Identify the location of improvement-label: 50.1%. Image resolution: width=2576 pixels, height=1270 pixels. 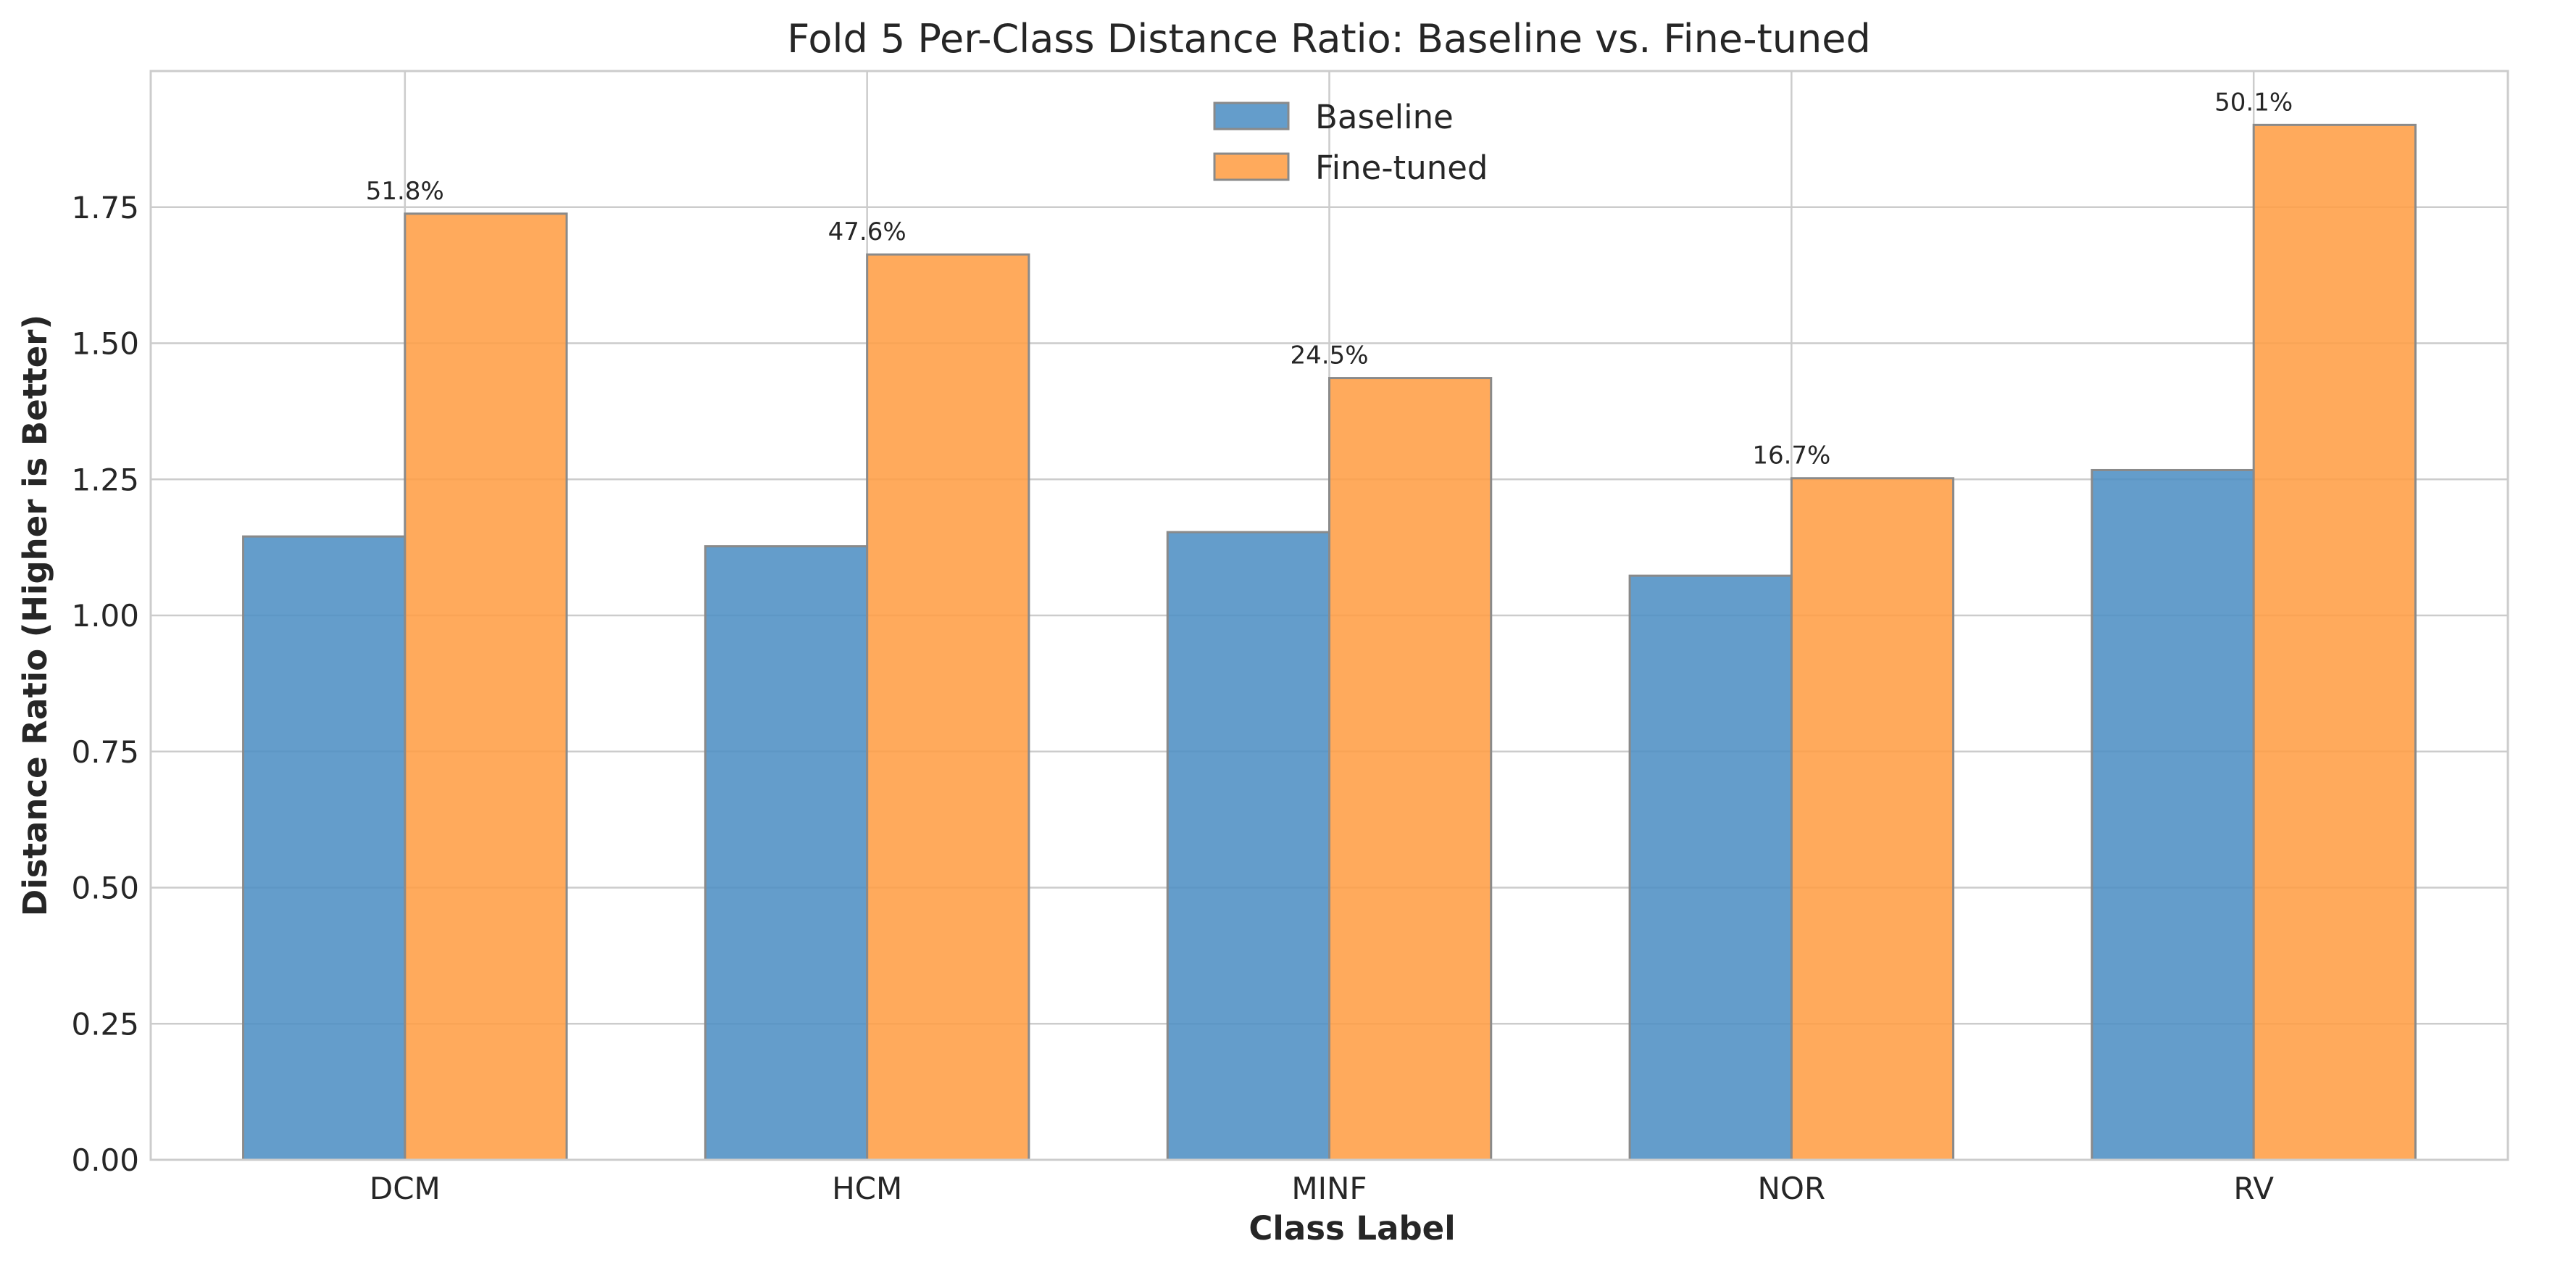
(2253, 102).